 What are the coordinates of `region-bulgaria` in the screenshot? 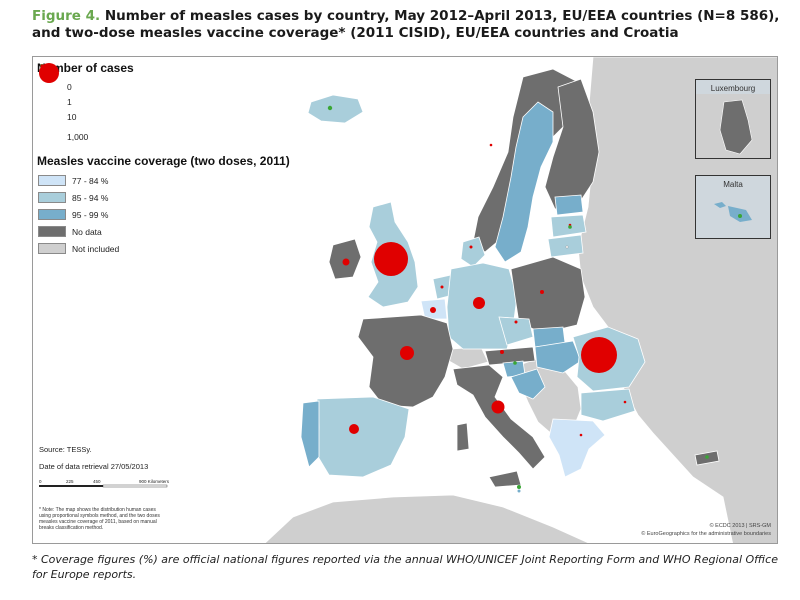 It's located at (608, 405).